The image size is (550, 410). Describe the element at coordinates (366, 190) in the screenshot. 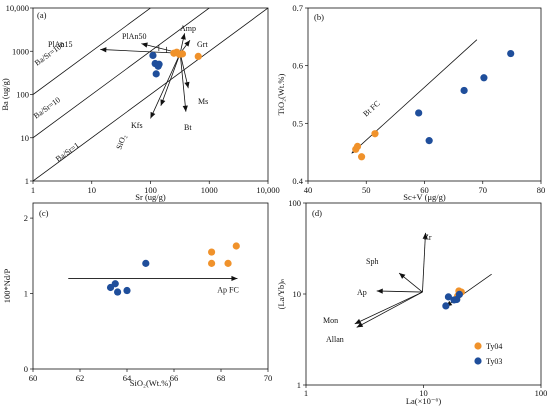

I see `x-tick-label: 50` at that location.